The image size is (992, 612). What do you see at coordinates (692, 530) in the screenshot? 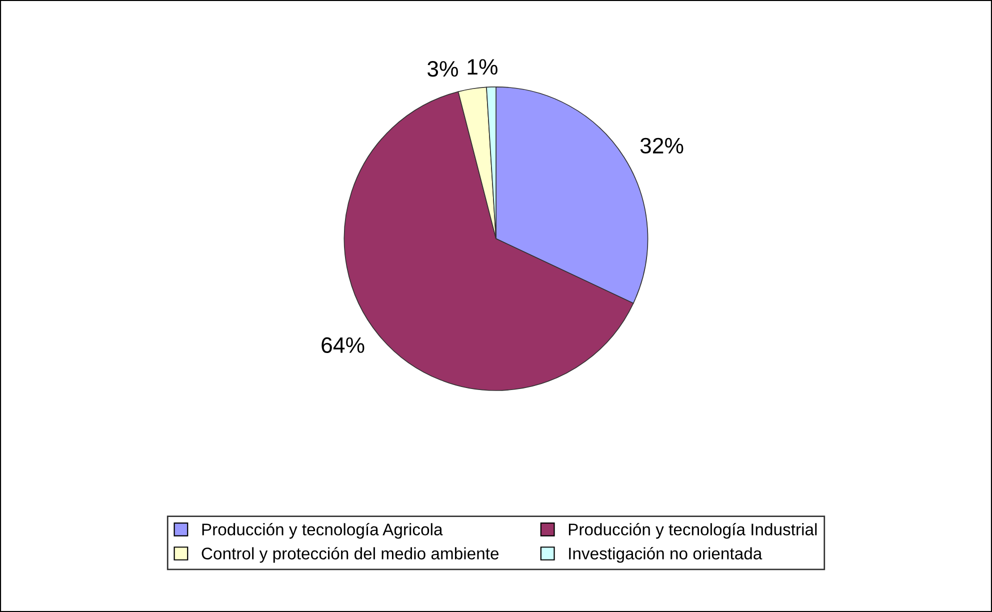
I see `legend-label: Producción y tecnología Industrial` at bounding box center [692, 530].